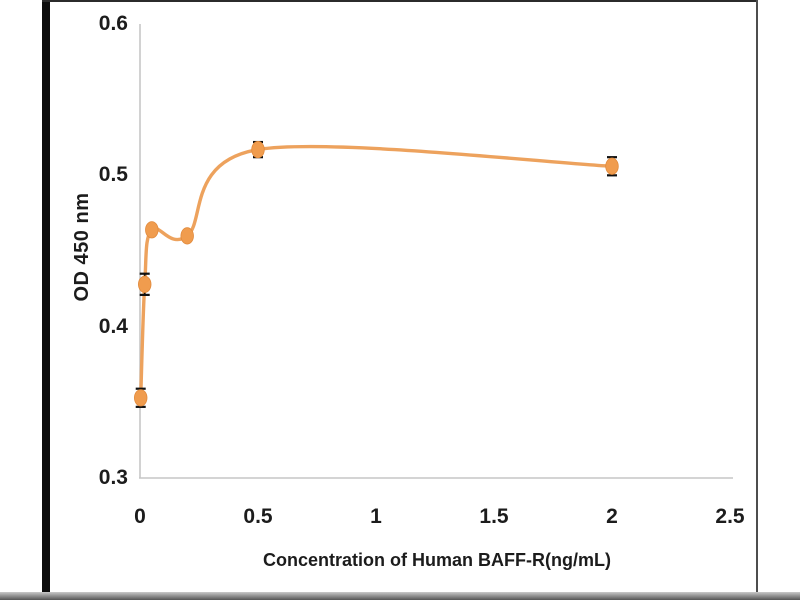  I want to click on y-tick-label: 0.3, so click(113, 477).